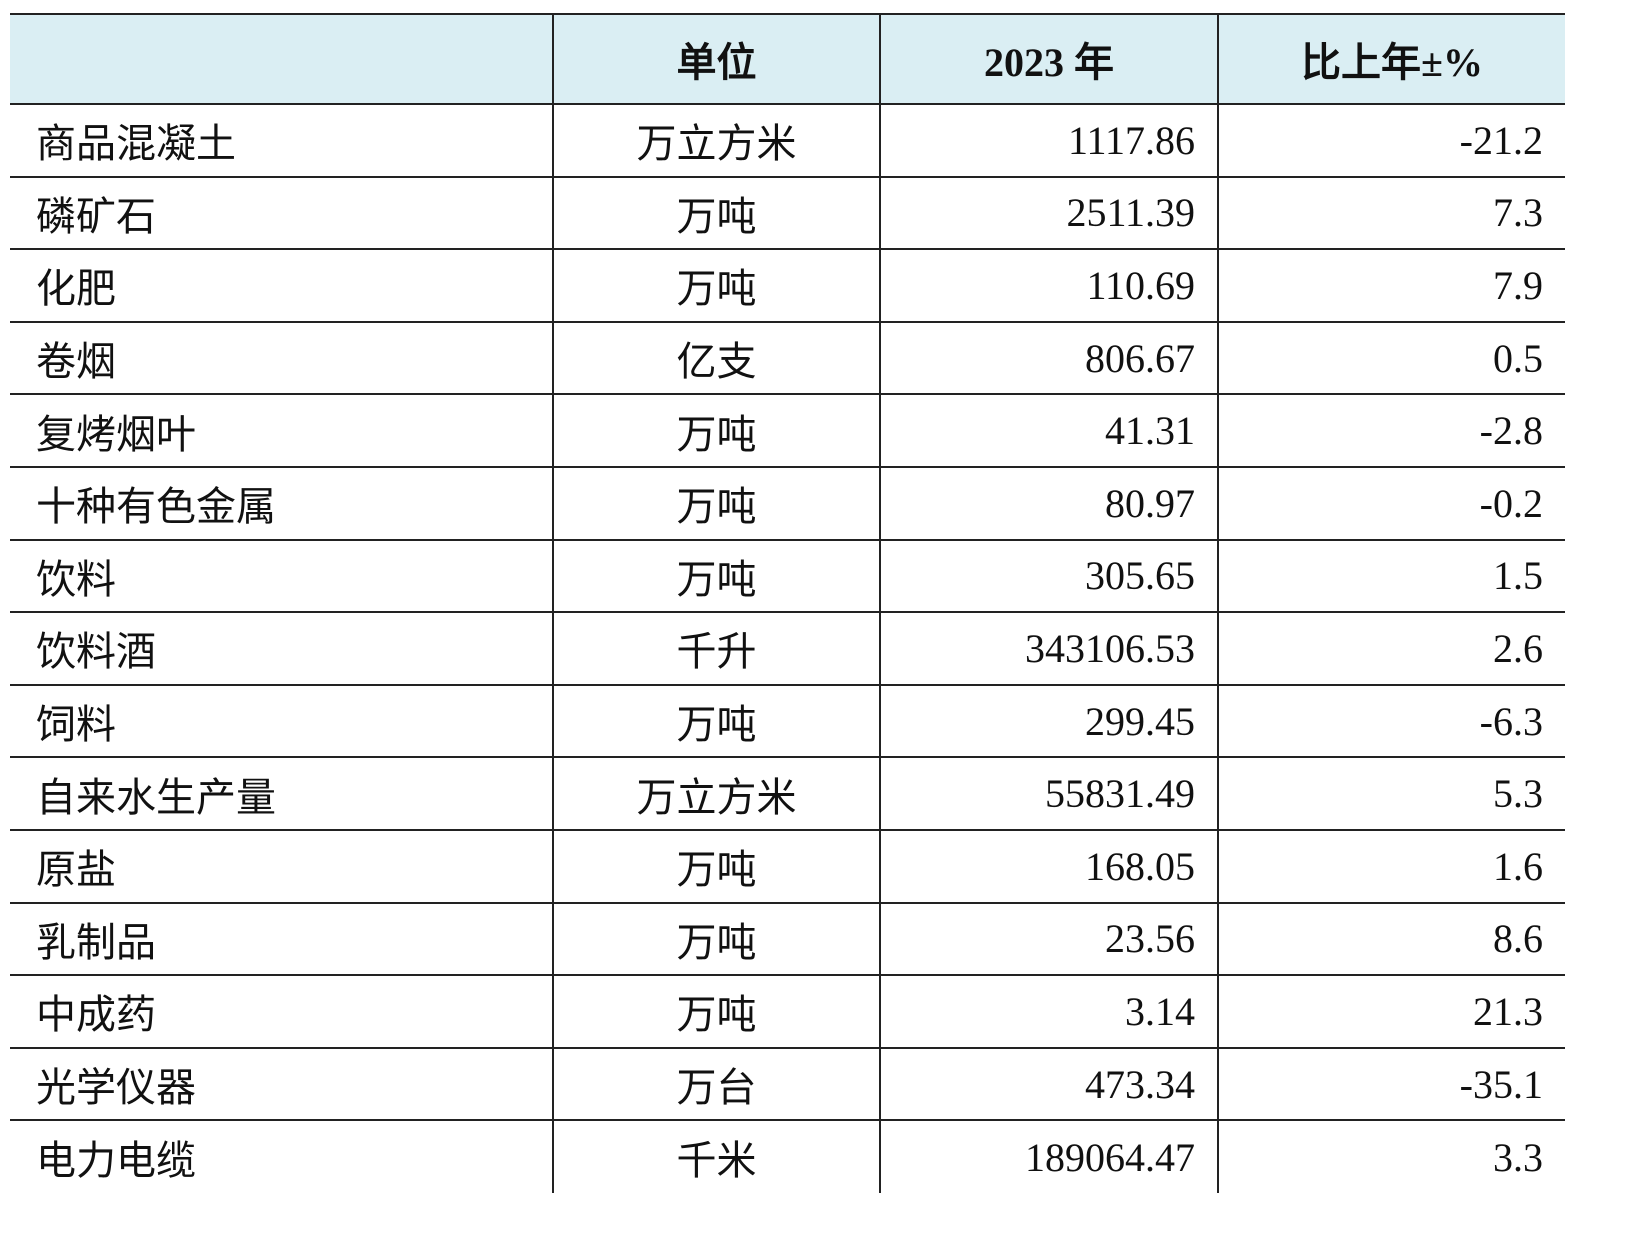 The height and width of the screenshot is (1247, 1639). I want to click on table-row: 乳制品 万吨 23.56 8.6, so click(787, 938).